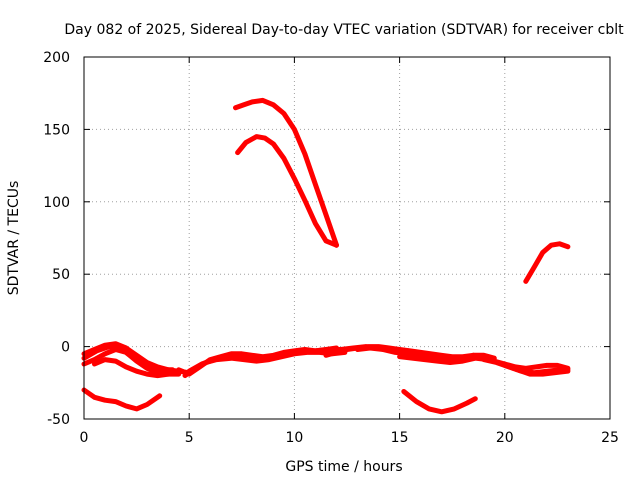 This screenshot has width=640, height=480. I want to click on x-tick-label: 5, so click(189, 438).